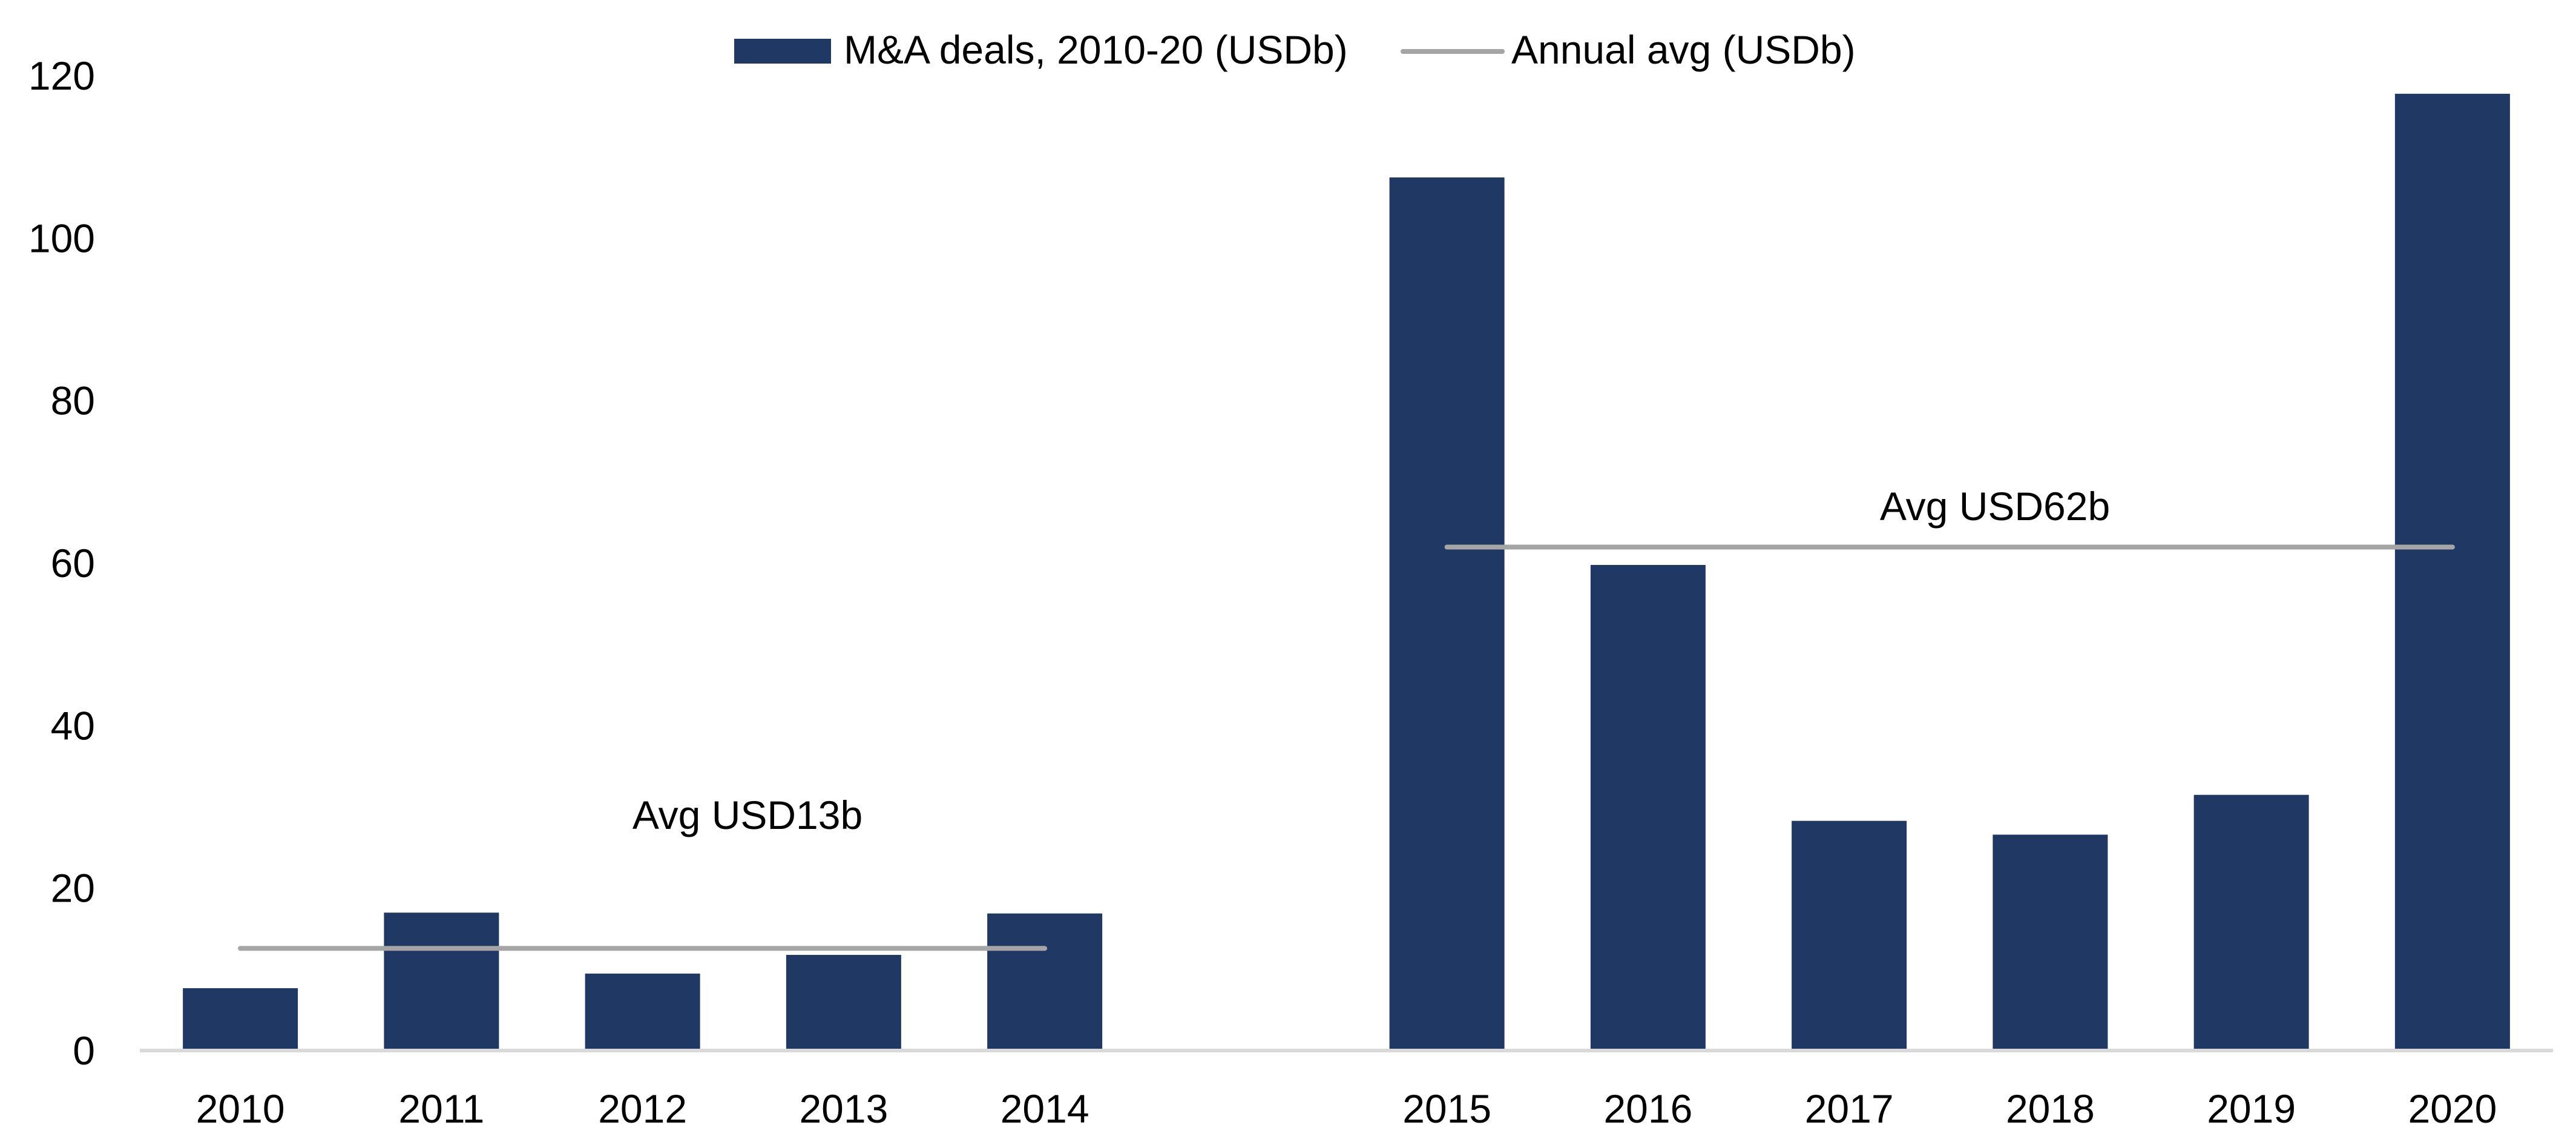  Describe the element at coordinates (1045, 981) in the screenshot. I see `bar-2014` at that location.